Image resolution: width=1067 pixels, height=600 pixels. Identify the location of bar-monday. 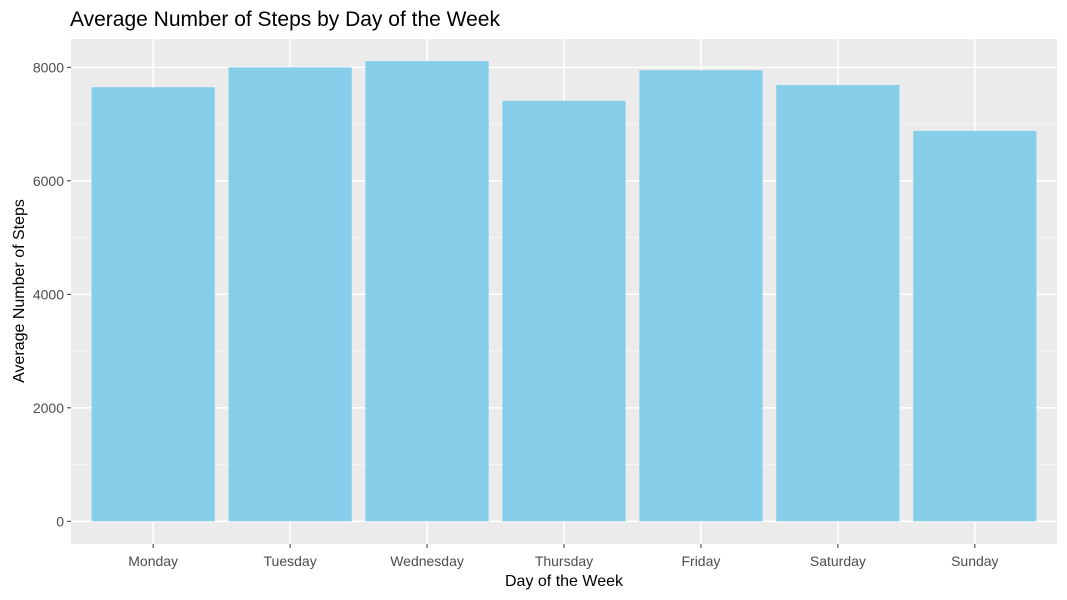
(153, 304).